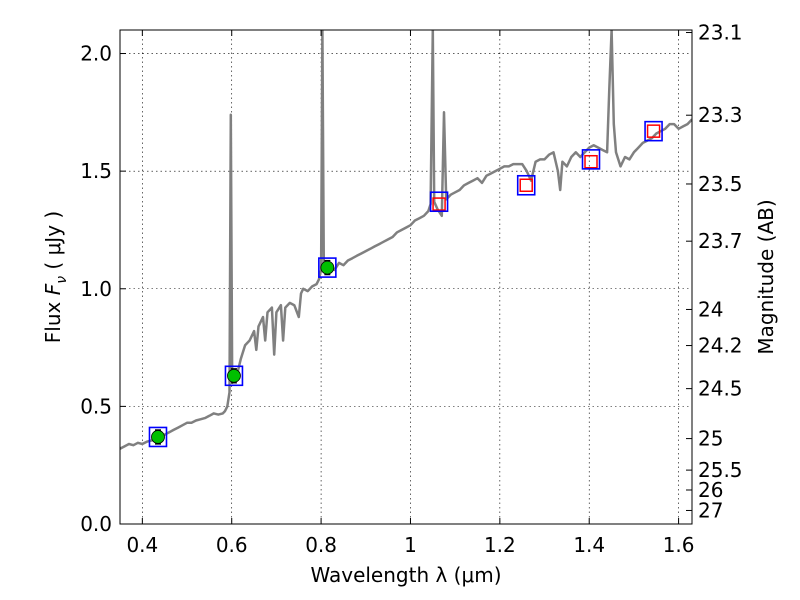  Describe the element at coordinates (142, 545) in the screenshot. I see `x-tick-label: 0.4` at that location.